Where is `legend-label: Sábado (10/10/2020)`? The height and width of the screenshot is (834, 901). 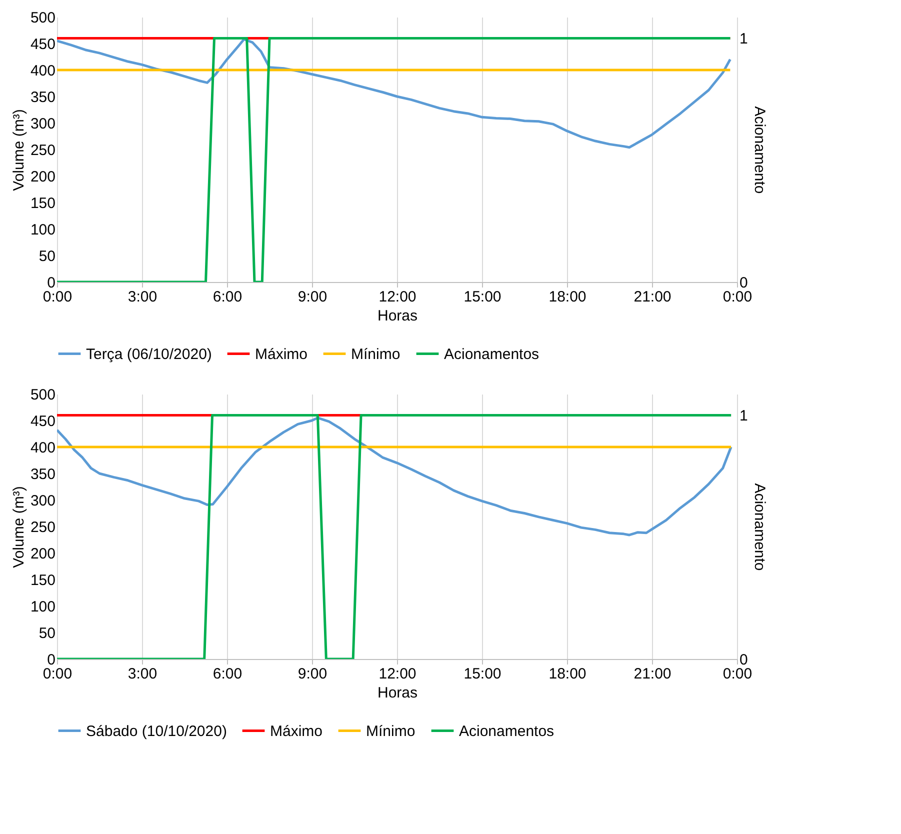
legend-label: Sábado (10/10/2020) is located at coordinates (156, 731).